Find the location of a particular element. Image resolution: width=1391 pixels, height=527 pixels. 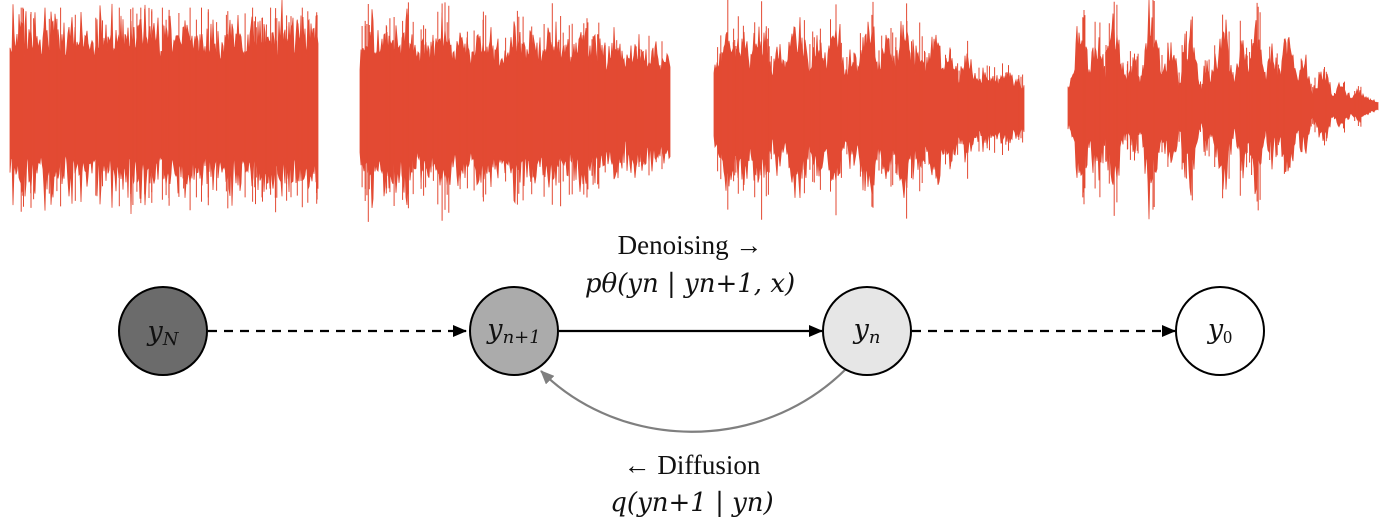

node-y-n: yn is located at coordinates (867, 331).